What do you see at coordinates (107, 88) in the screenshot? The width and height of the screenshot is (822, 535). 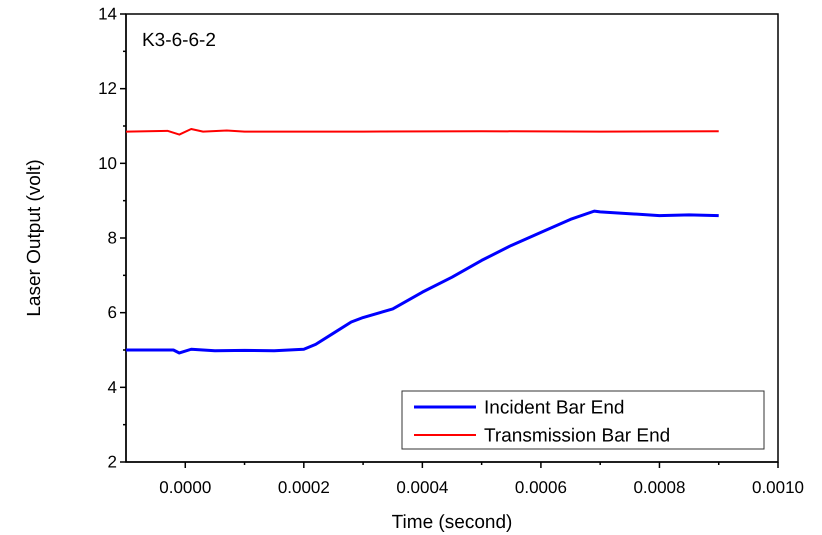 I see `y-tick-label: 12` at bounding box center [107, 88].